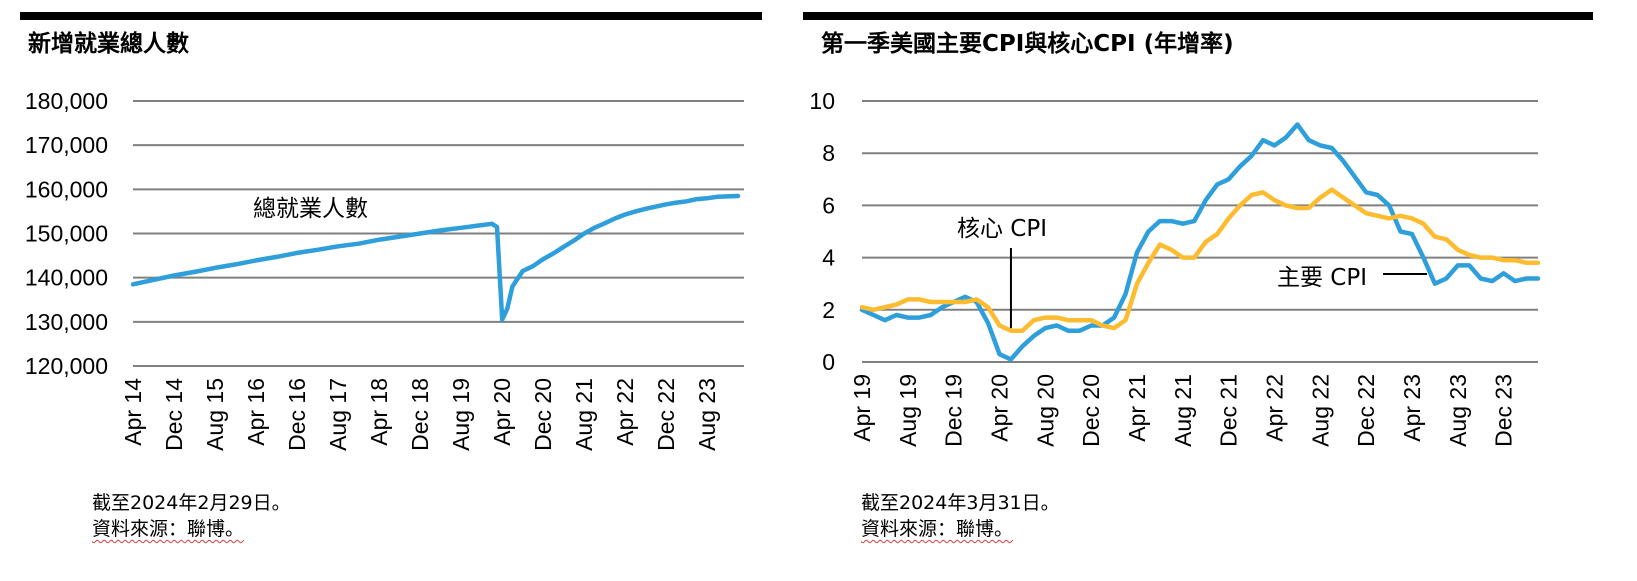 Image resolution: width=1637 pixels, height=581 pixels. I want to click on y-tick-label: 10, so click(822, 101).